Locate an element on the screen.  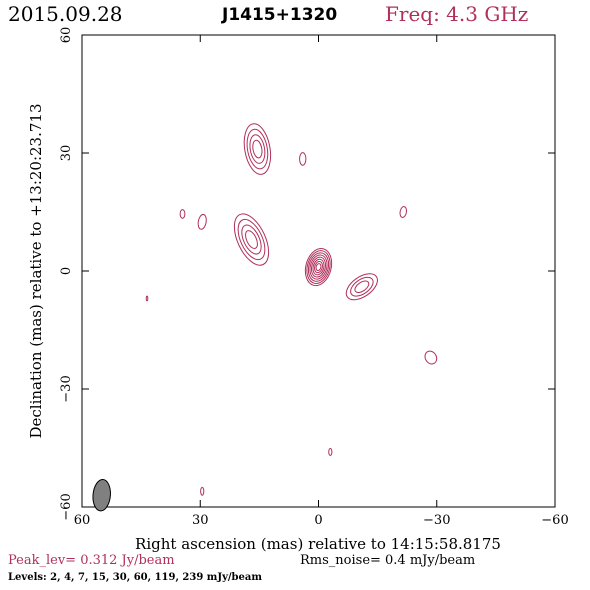
frequency-label: Freq: 4.3 GHz is located at coordinates (457, 14).